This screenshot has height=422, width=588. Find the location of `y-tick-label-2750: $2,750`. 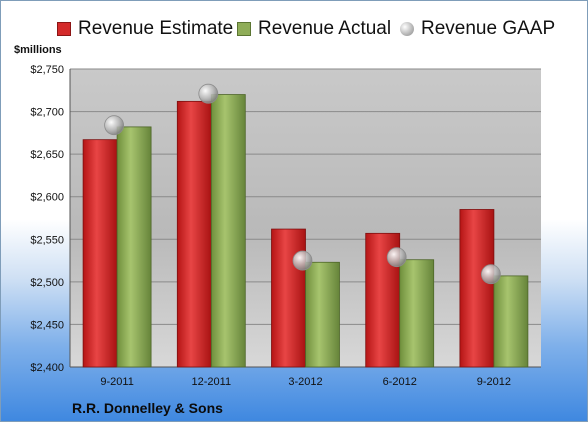

y-tick-label-2750: $2,750 is located at coordinates (47, 70).